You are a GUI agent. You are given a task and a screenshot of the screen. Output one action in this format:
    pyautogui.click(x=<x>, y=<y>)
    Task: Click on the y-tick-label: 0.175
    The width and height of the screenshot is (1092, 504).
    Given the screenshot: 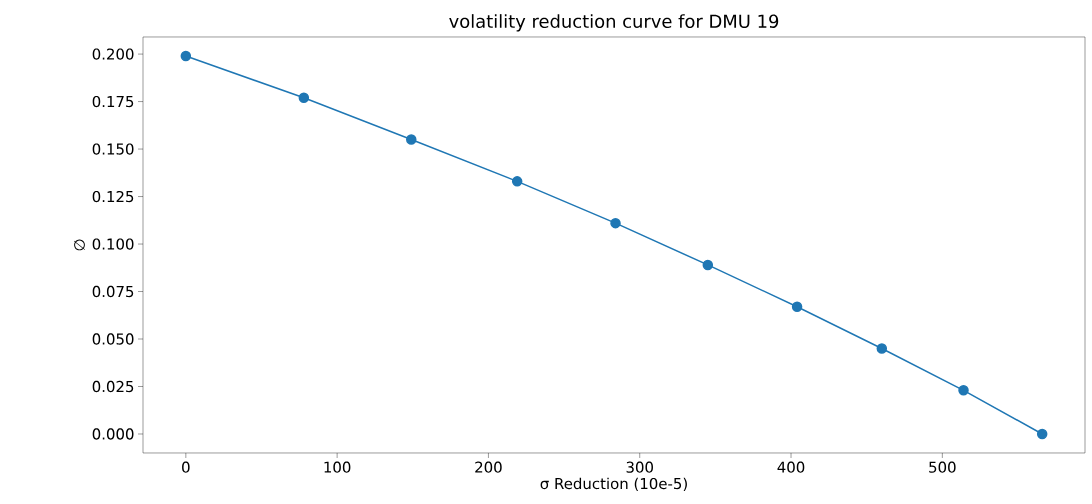 What is the action you would take?
    pyautogui.click(x=113, y=101)
    